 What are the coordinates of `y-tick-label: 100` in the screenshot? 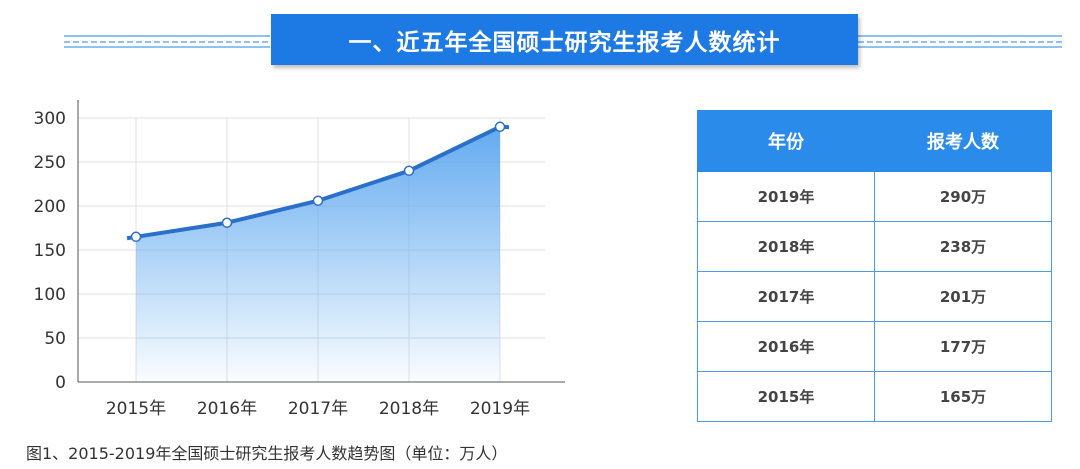 It's located at (50, 295).